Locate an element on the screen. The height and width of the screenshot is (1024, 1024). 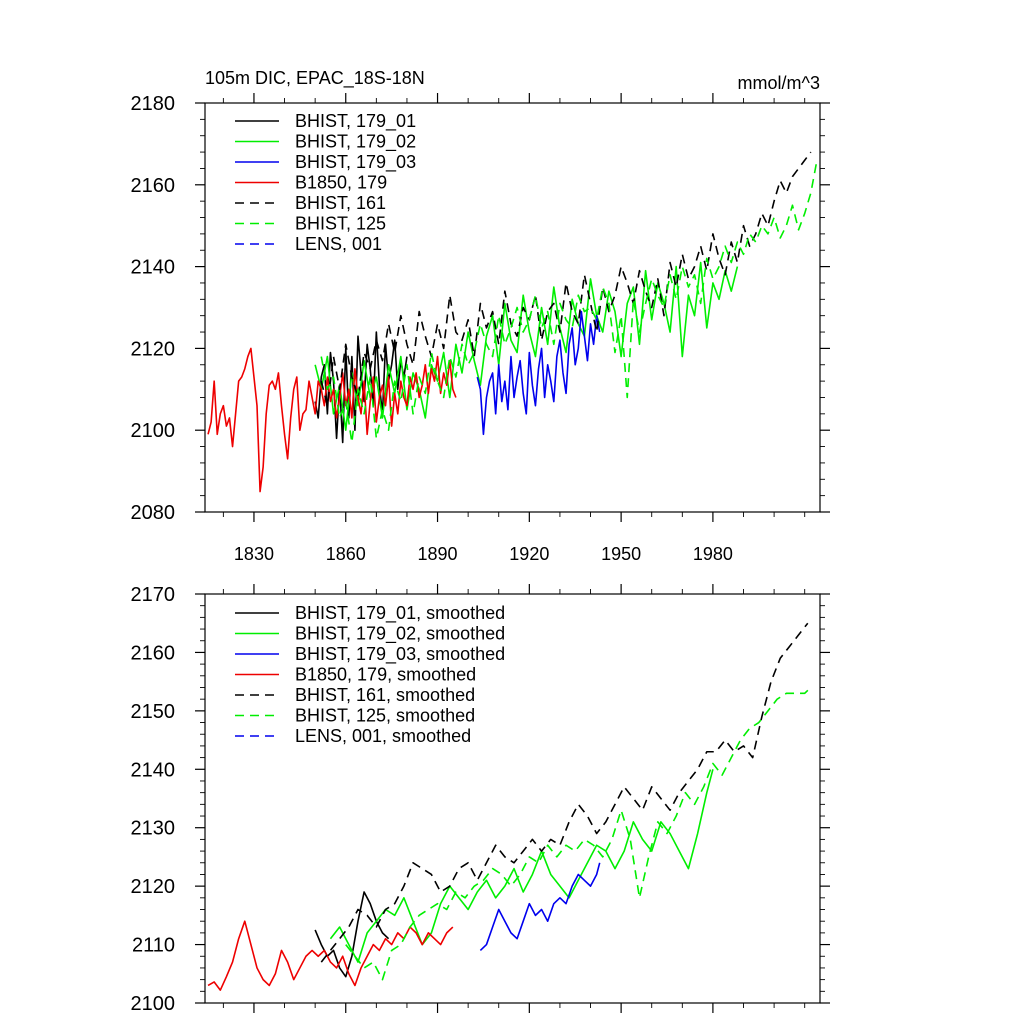
panel-bottom-series-bhist-179-01-smoothed is located at coordinates (352, 934).